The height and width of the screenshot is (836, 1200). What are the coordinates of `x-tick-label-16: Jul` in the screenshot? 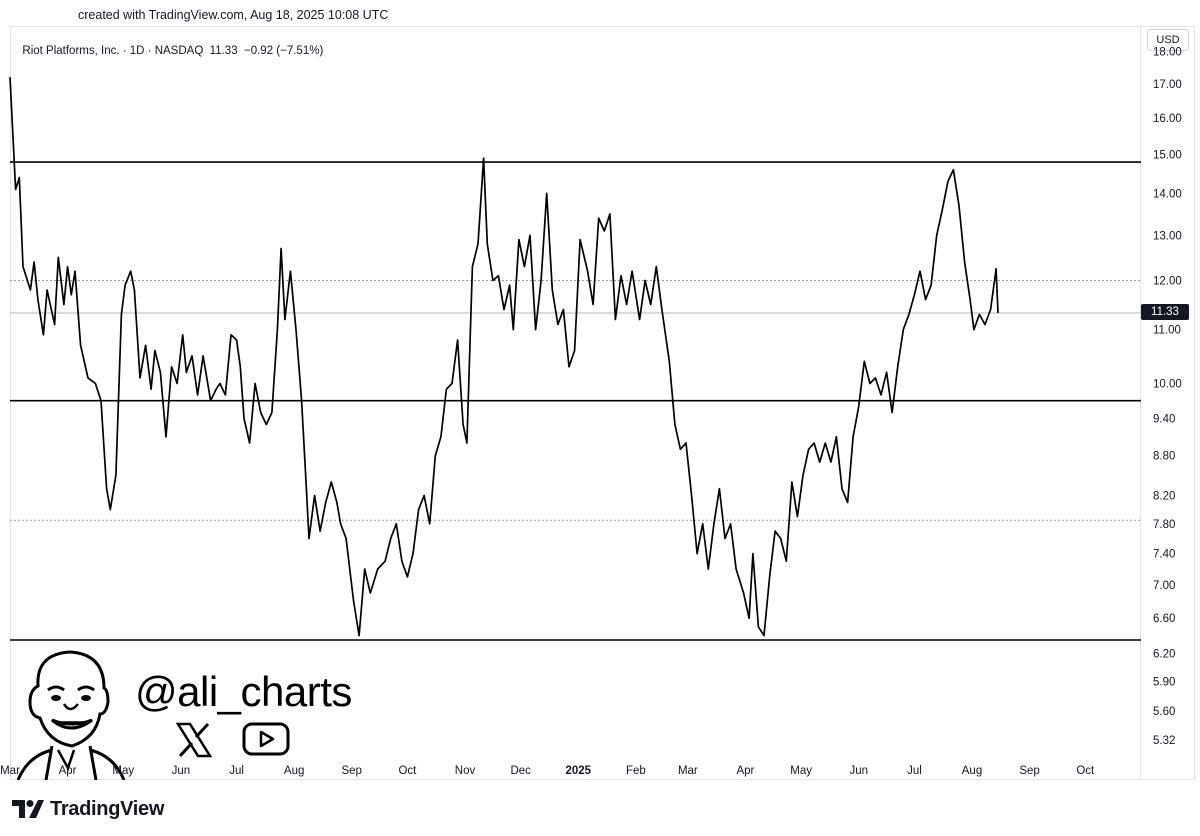 It's located at (914, 771).